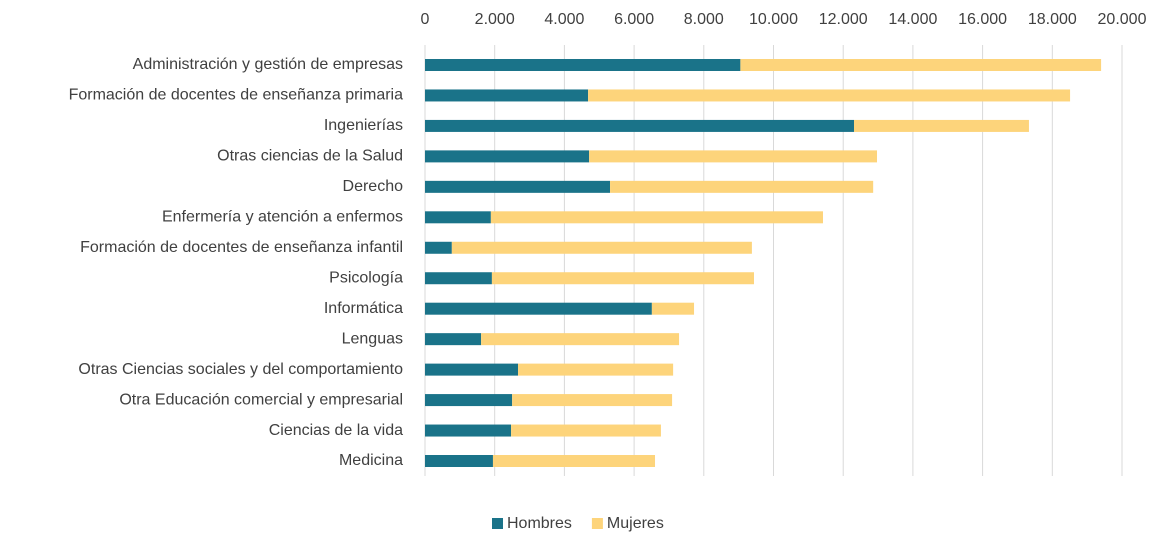  Describe the element at coordinates (372, 338) in the screenshot. I see `category-label: Lenguas` at that location.